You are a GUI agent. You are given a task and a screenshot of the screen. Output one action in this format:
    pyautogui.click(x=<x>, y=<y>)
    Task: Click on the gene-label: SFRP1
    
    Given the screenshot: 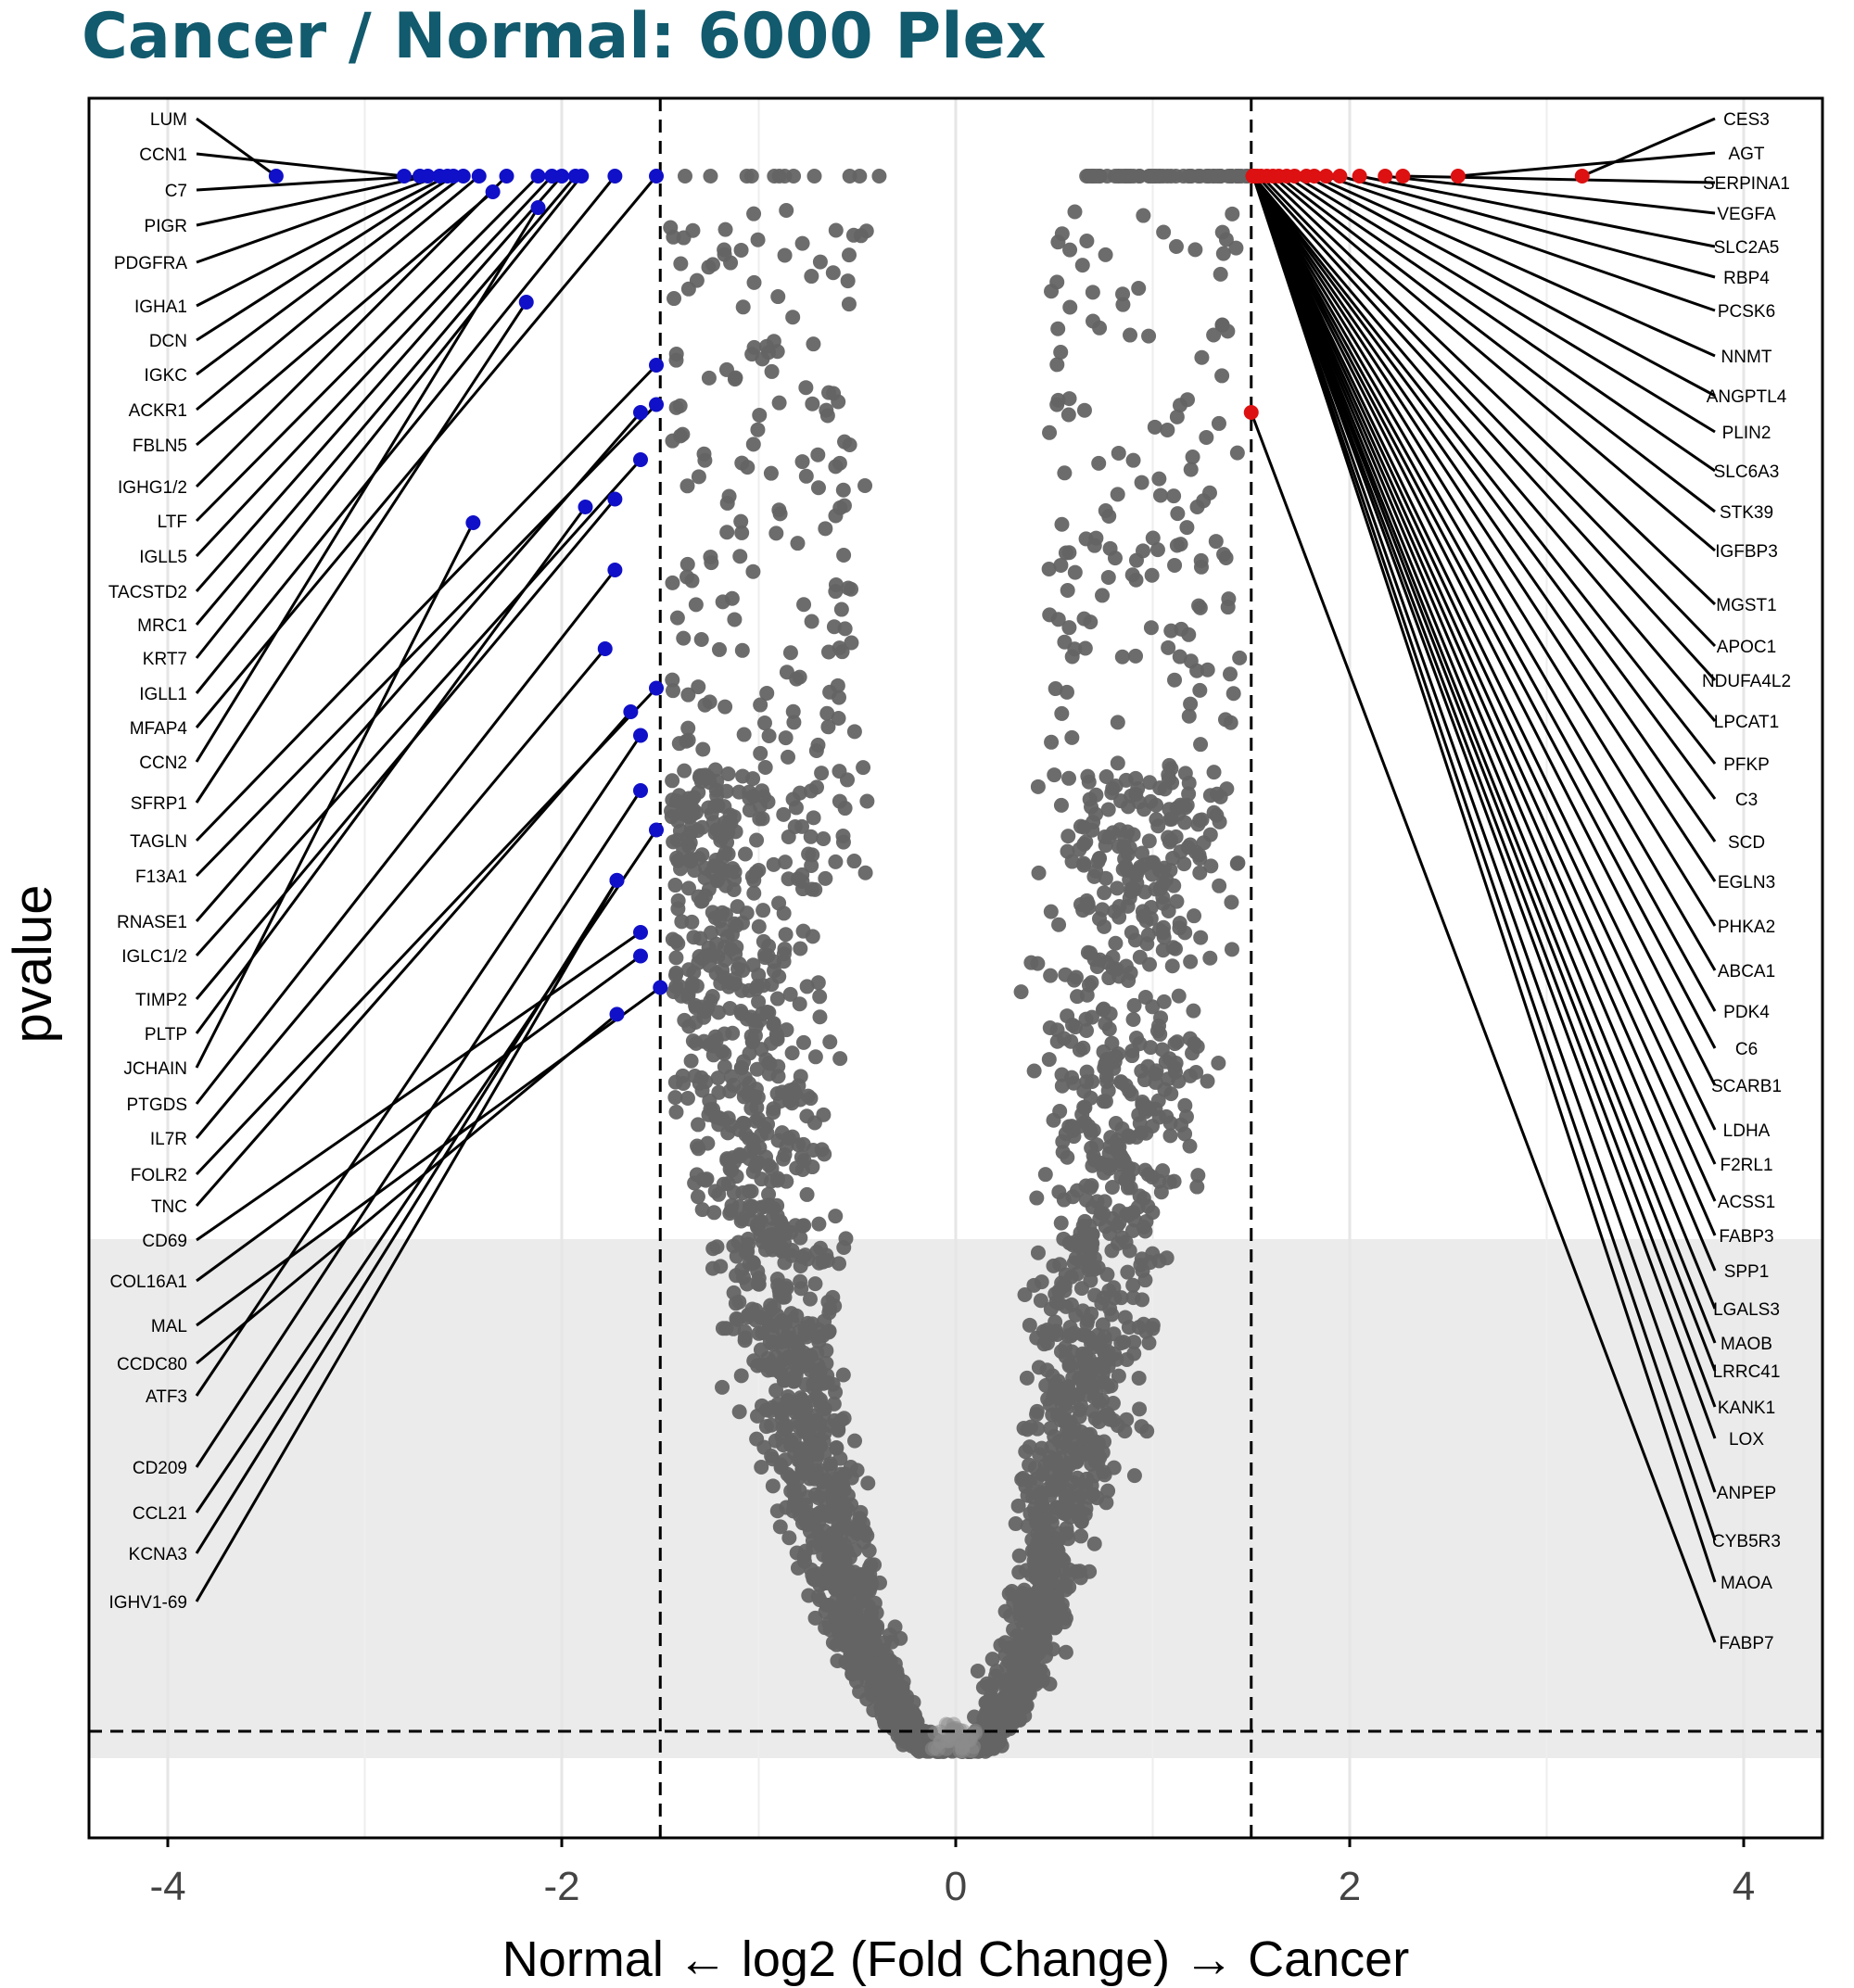 What is the action you would take?
    pyautogui.click(x=159, y=804)
    